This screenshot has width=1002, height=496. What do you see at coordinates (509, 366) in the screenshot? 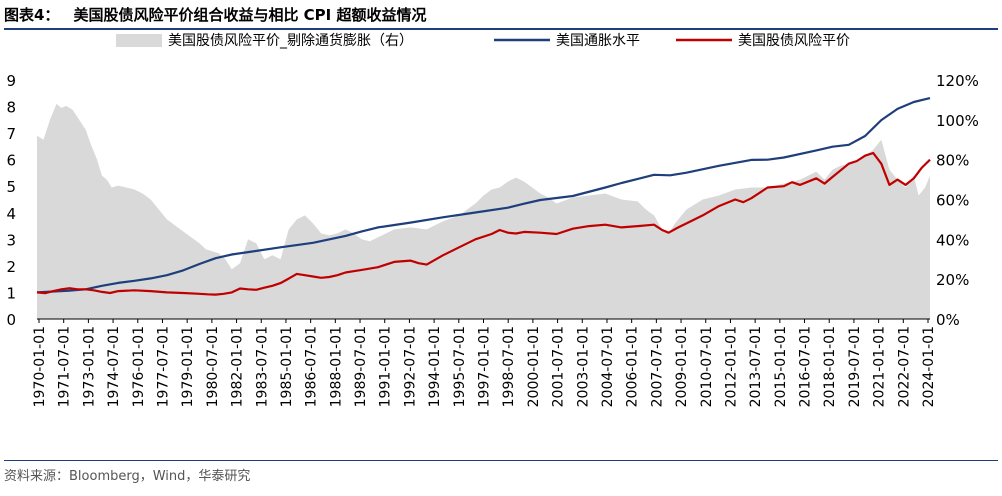
I see `x-tick-label: 1998-07-01` at bounding box center [509, 366].